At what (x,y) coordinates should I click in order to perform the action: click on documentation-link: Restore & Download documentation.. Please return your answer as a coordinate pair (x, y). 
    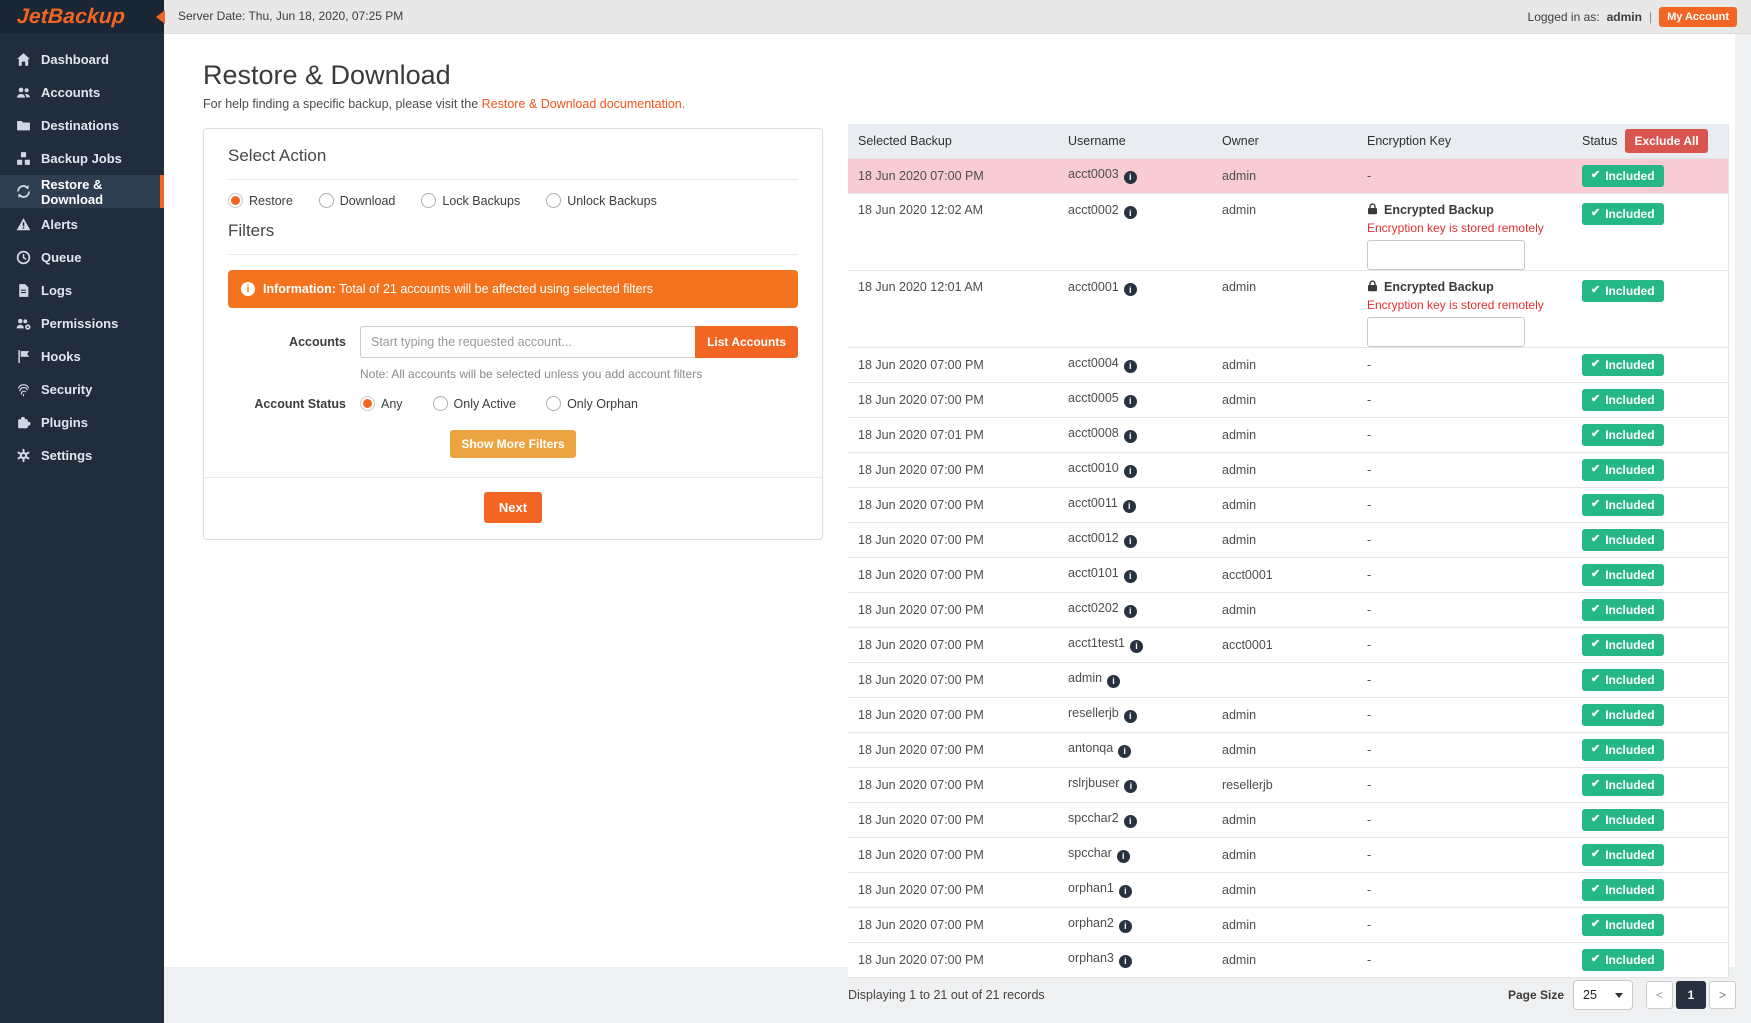
    Looking at the image, I should click on (583, 103).